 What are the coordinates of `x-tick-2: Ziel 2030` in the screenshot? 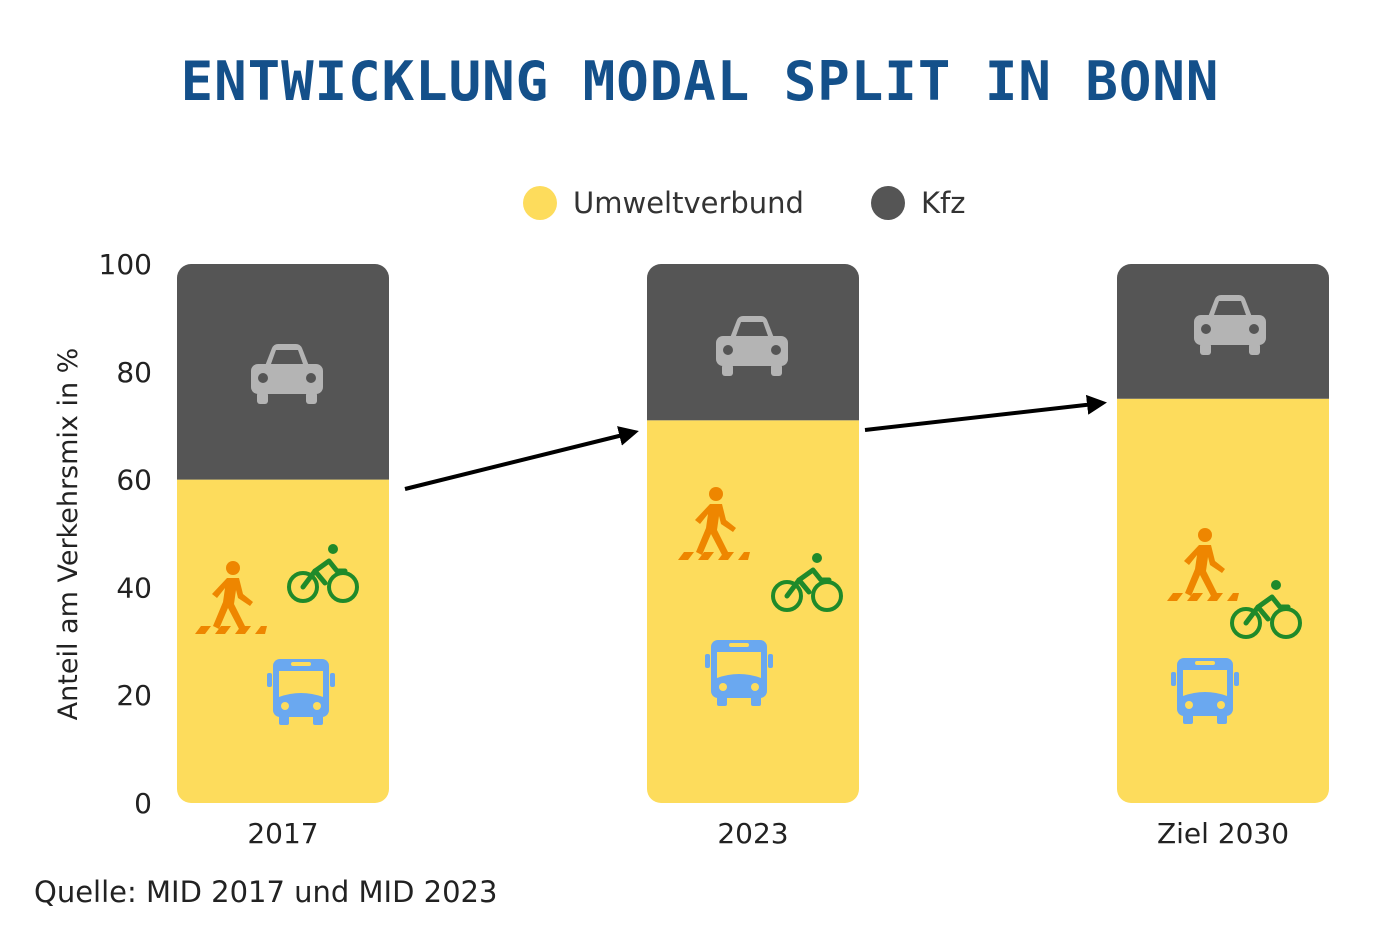 It's located at (1223, 833).